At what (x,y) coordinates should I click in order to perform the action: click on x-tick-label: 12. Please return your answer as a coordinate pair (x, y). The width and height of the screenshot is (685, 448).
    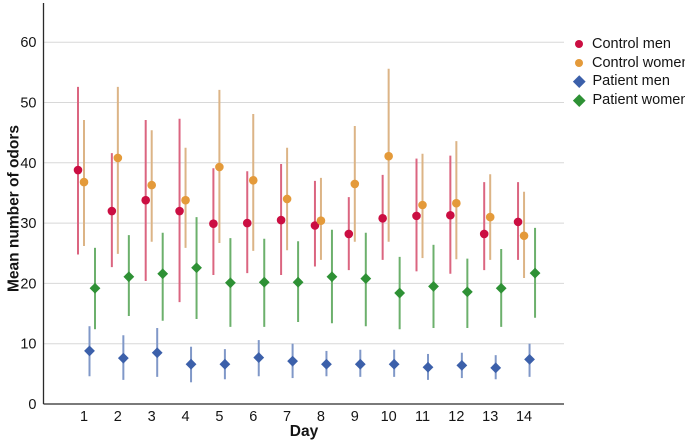
    Looking at the image, I should click on (456, 417).